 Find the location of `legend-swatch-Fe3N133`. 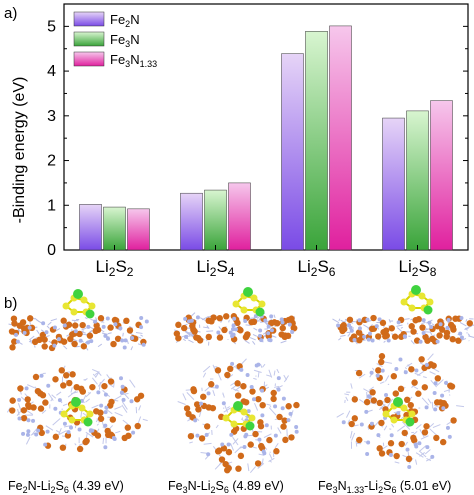

legend-swatch-Fe3N133 is located at coordinates (89, 59).